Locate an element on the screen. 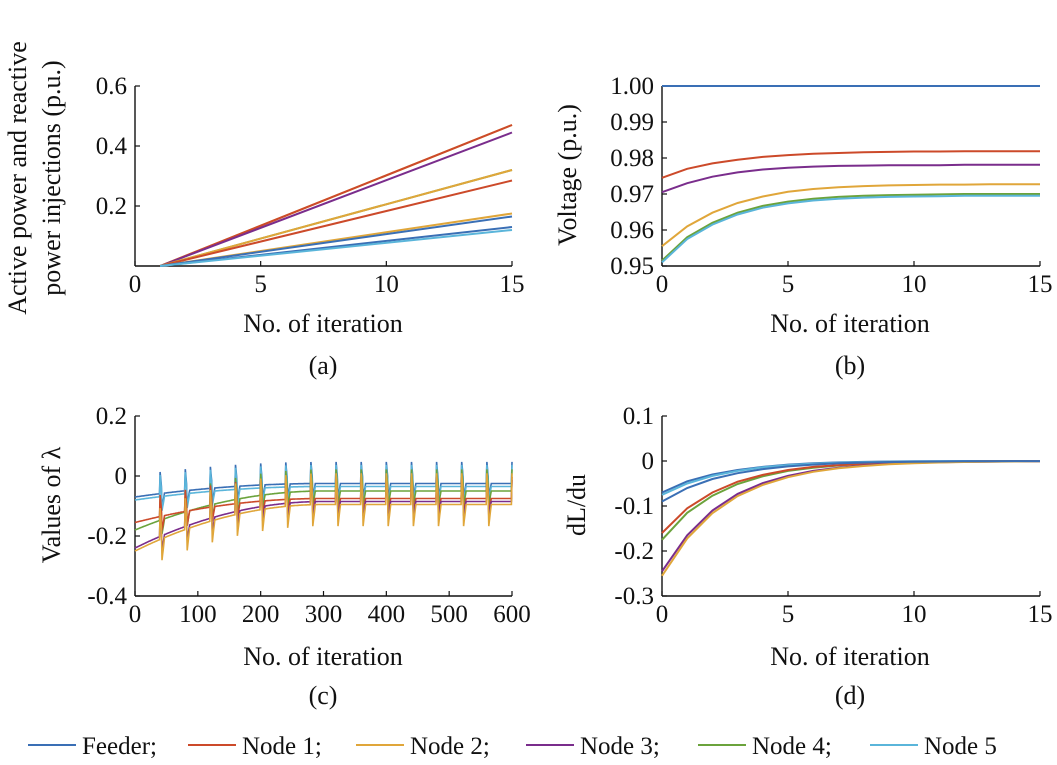 The height and width of the screenshot is (765, 1057). panel-b-ylabel: Voltage (p.u.) is located at coordinates (567, 175).